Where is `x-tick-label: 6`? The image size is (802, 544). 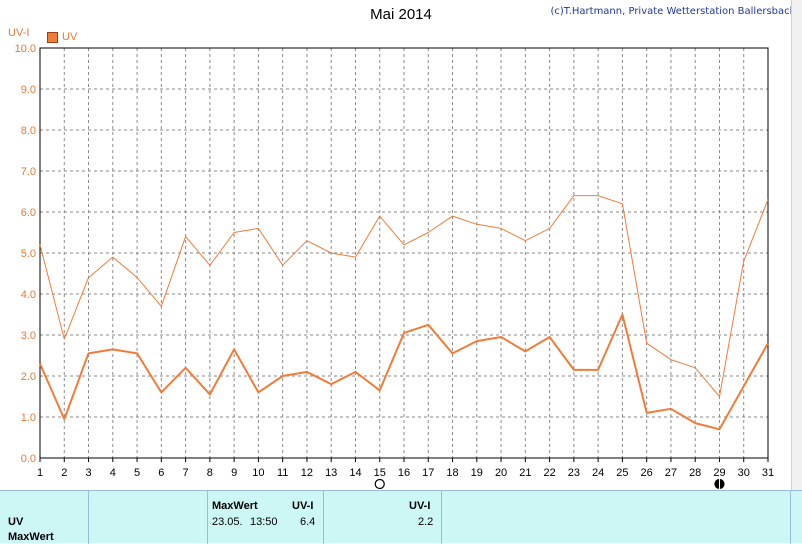 x-tick-label: 6 is located at coordinates (161, 473).